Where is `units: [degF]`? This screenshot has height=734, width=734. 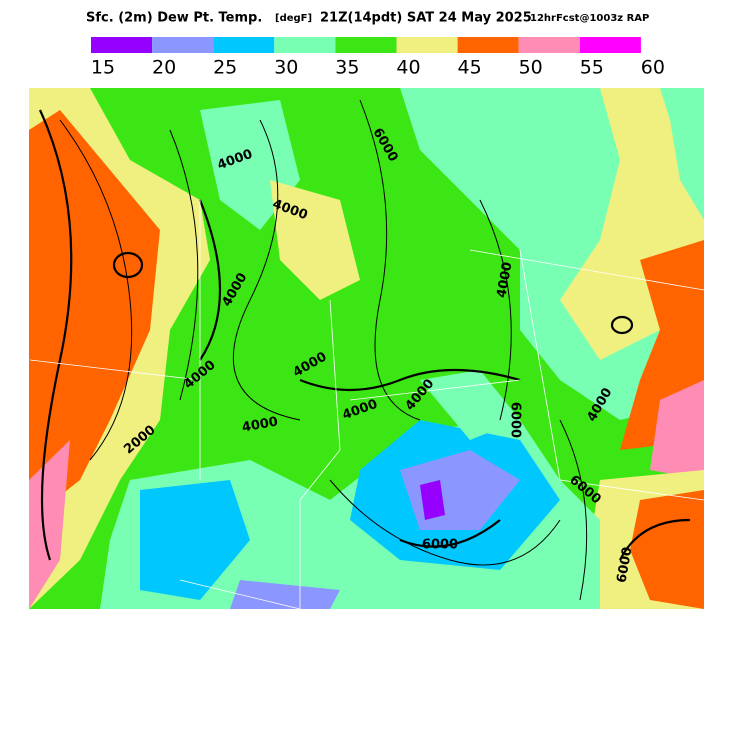
units: [degF] is located at coordinates (293, 18).